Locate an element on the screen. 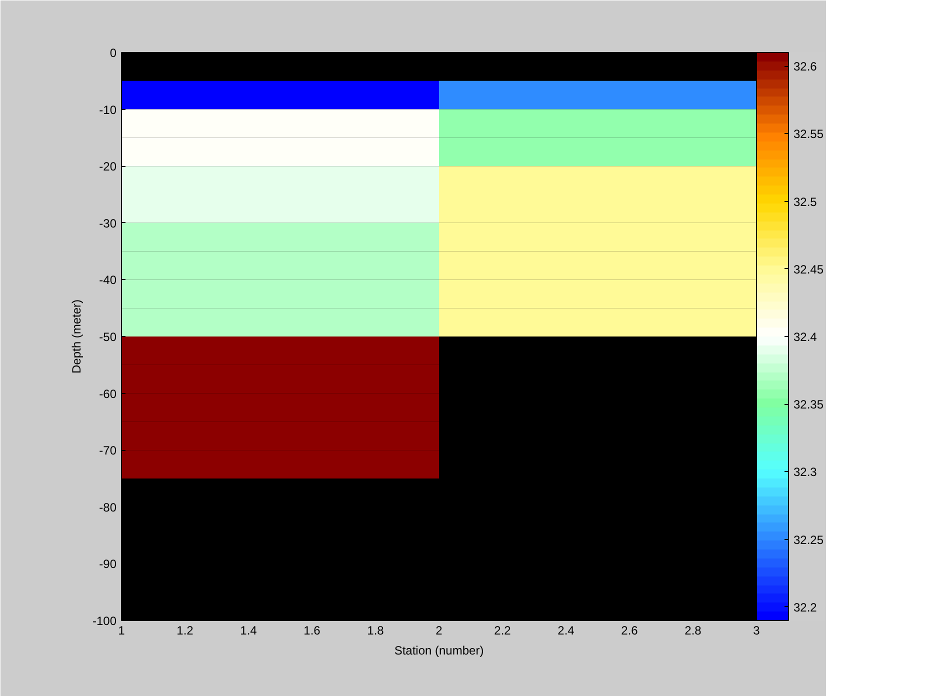  y-tick-label: -60 is located at coordinates (108, 393).